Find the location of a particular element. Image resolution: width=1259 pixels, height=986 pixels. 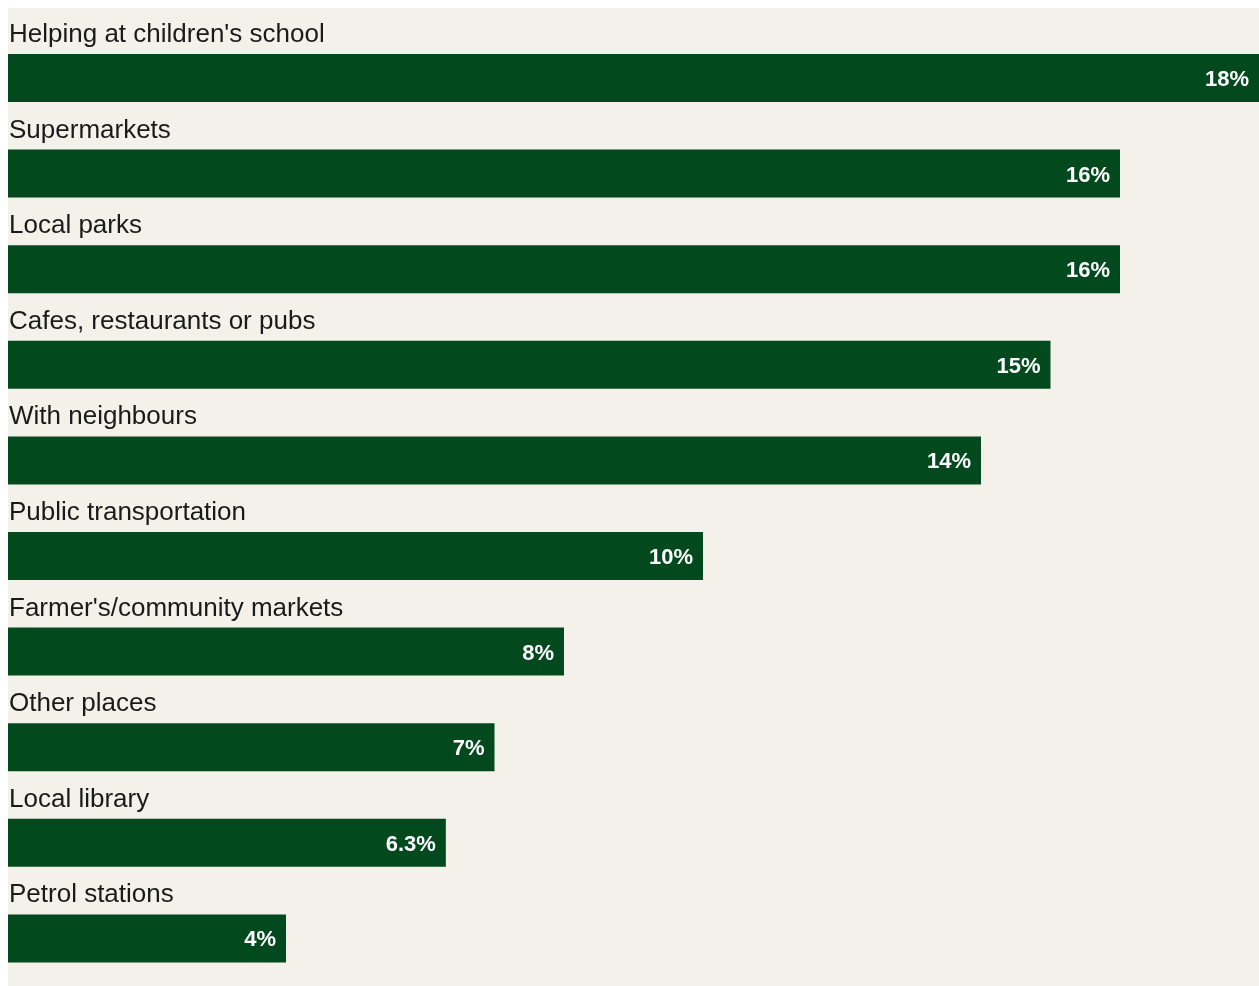

y-tick-label: Farmer's/community markets is located at coordinates (176, 606).